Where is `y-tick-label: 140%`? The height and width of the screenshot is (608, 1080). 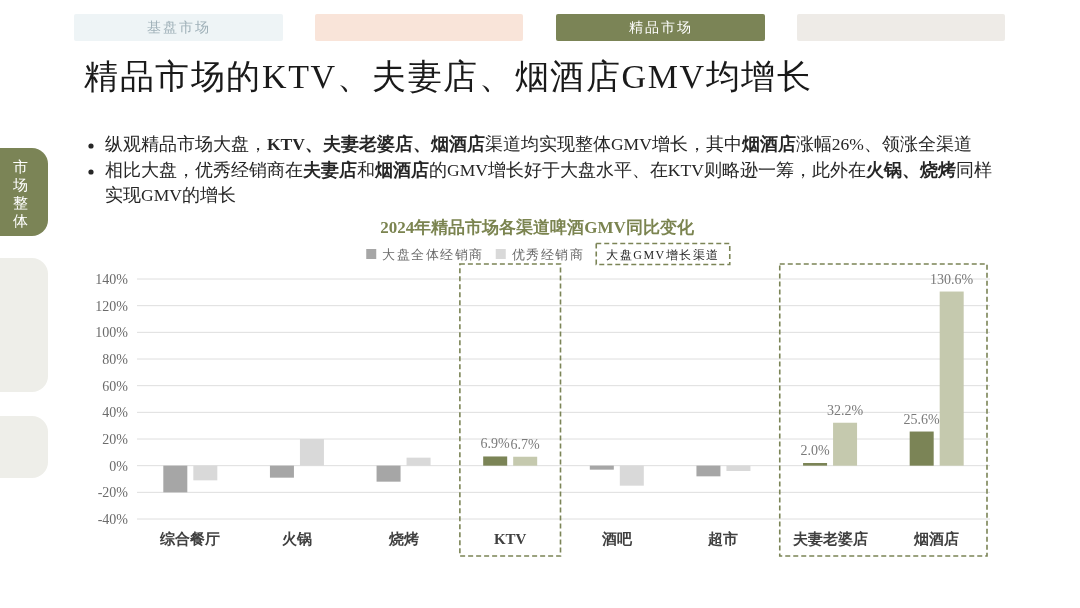 y-tick-label: 140% is located at coordinates (112, 279).